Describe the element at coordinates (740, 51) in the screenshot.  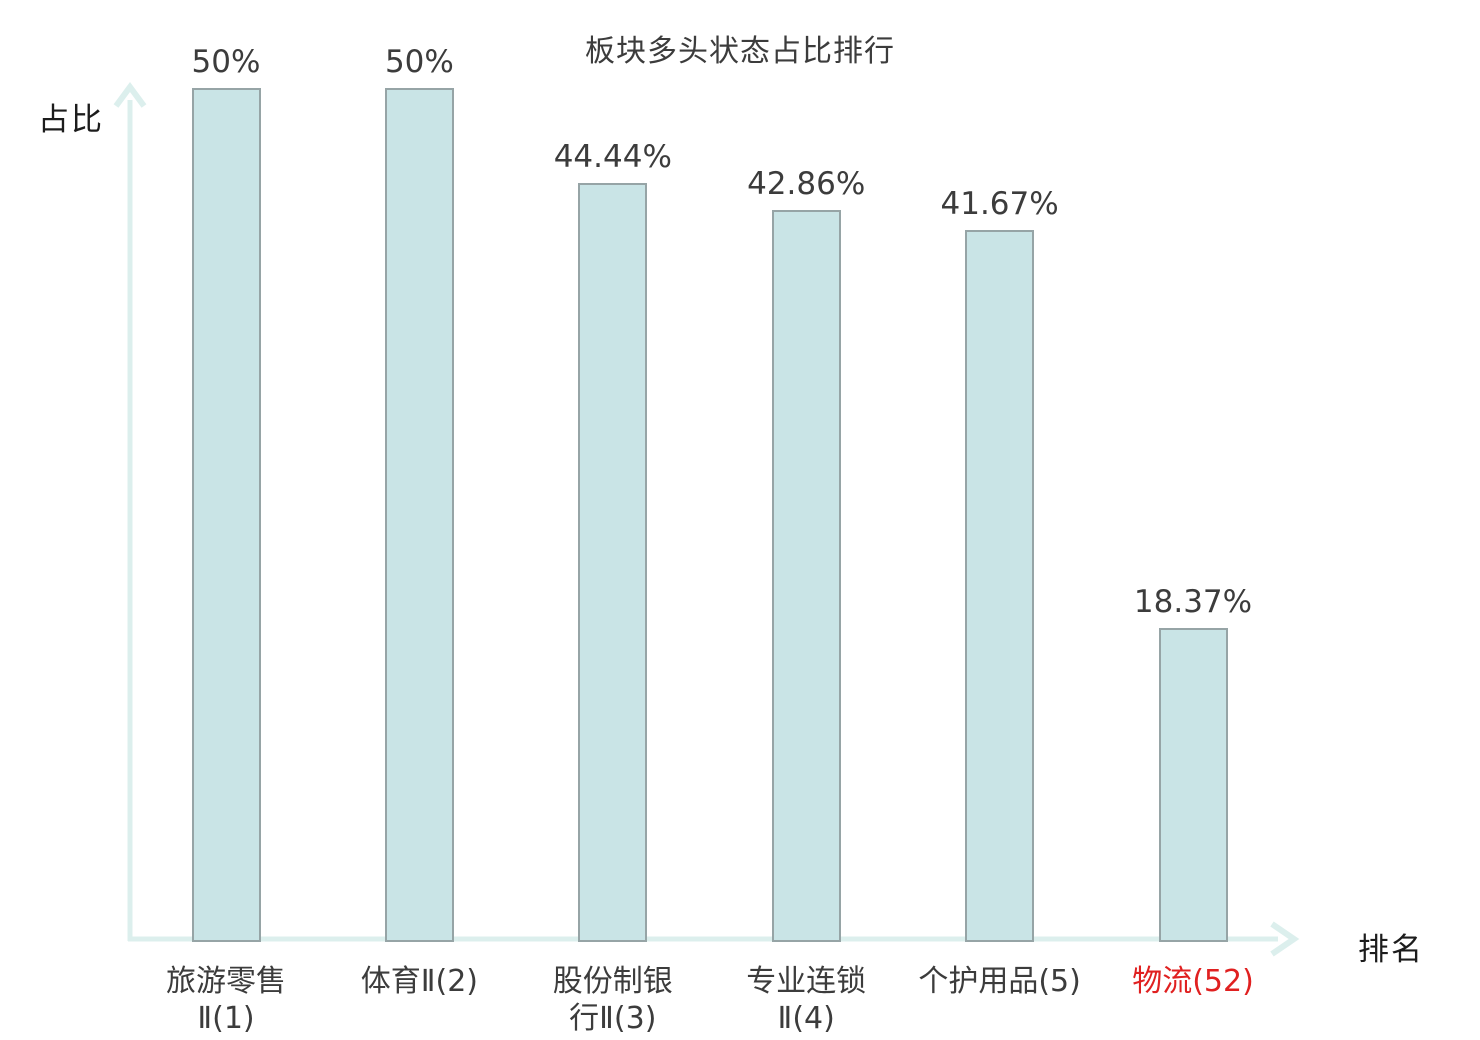
I see `chart-title: 板块多头状态占比排行` at that location.